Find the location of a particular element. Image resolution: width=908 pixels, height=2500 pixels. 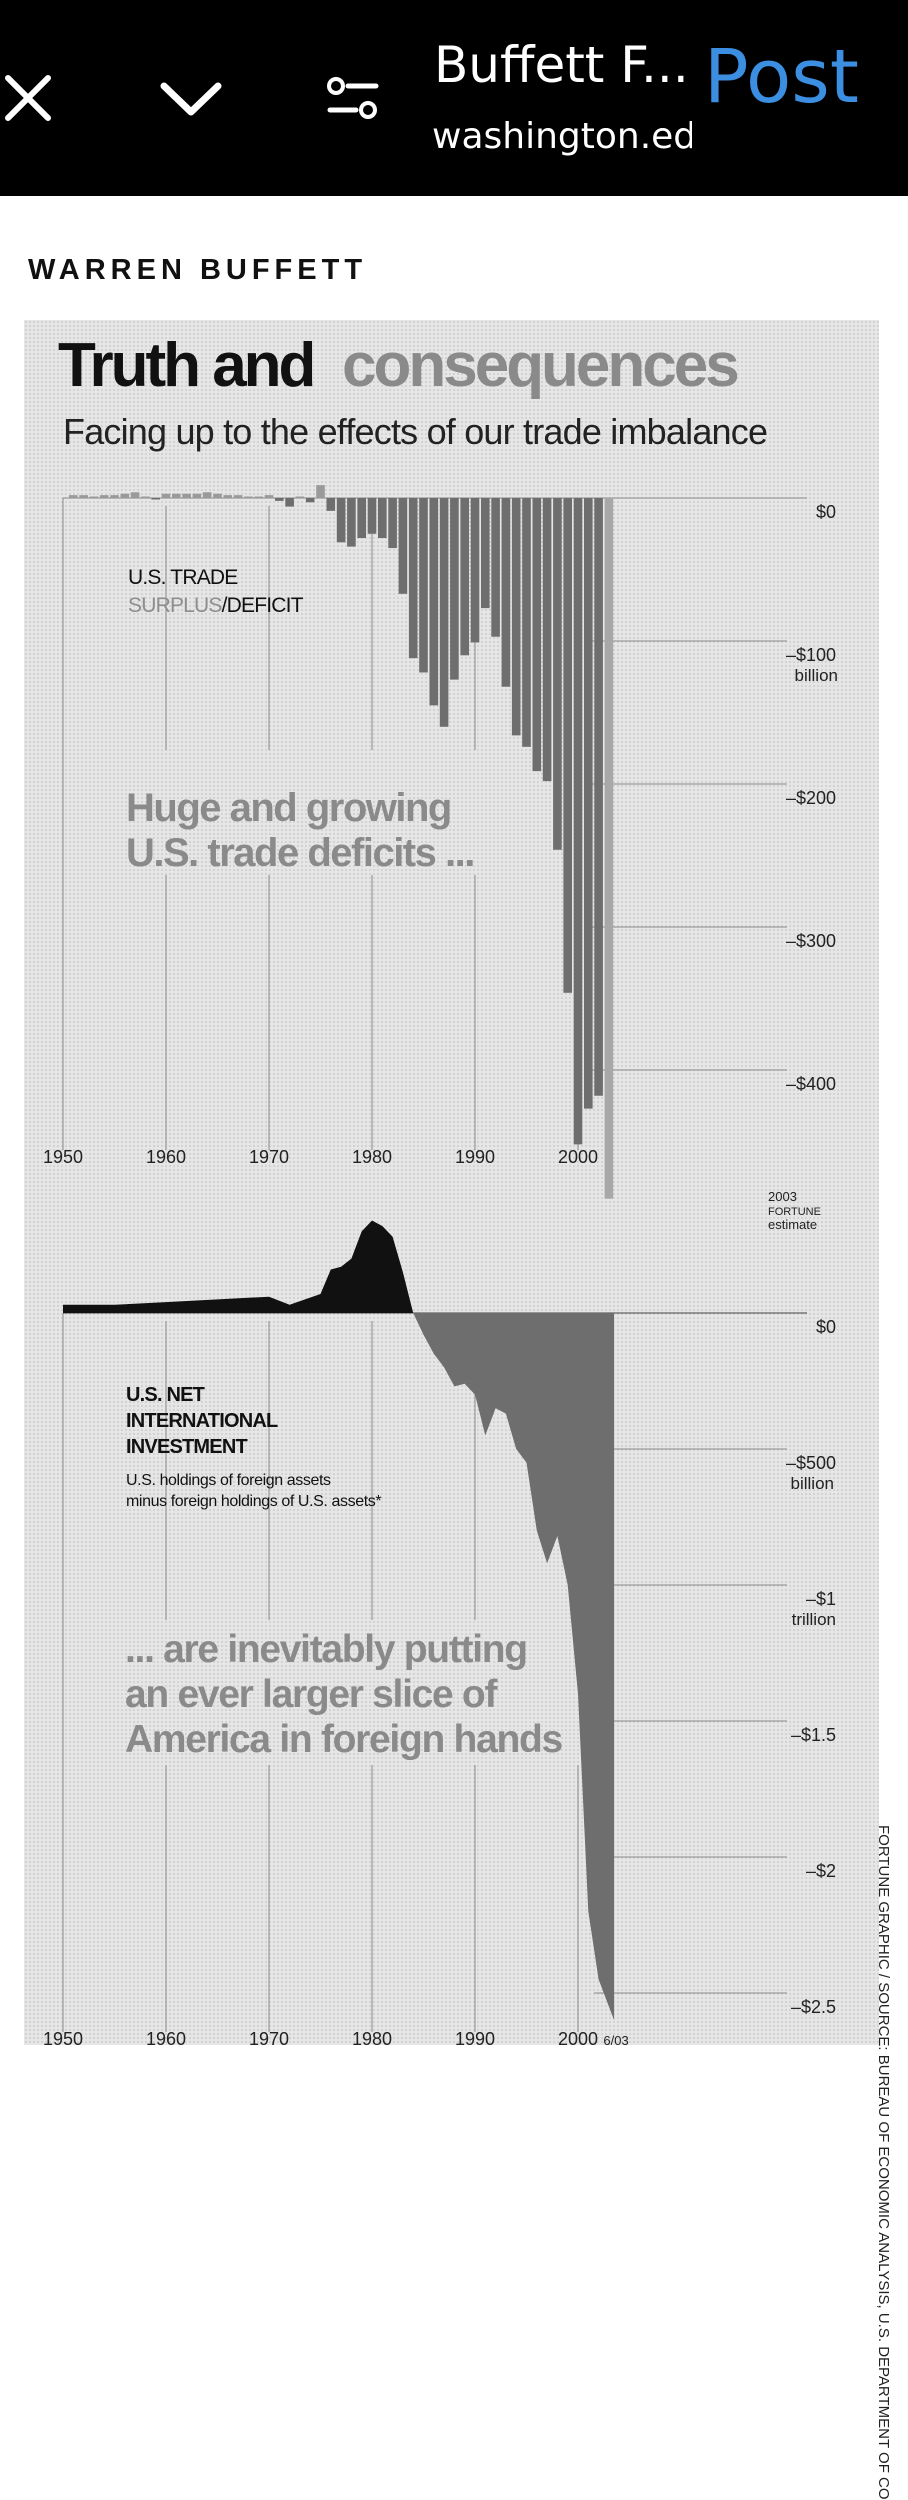

investment-xtick-label: 1980 is located at coordinates (372, 2037).